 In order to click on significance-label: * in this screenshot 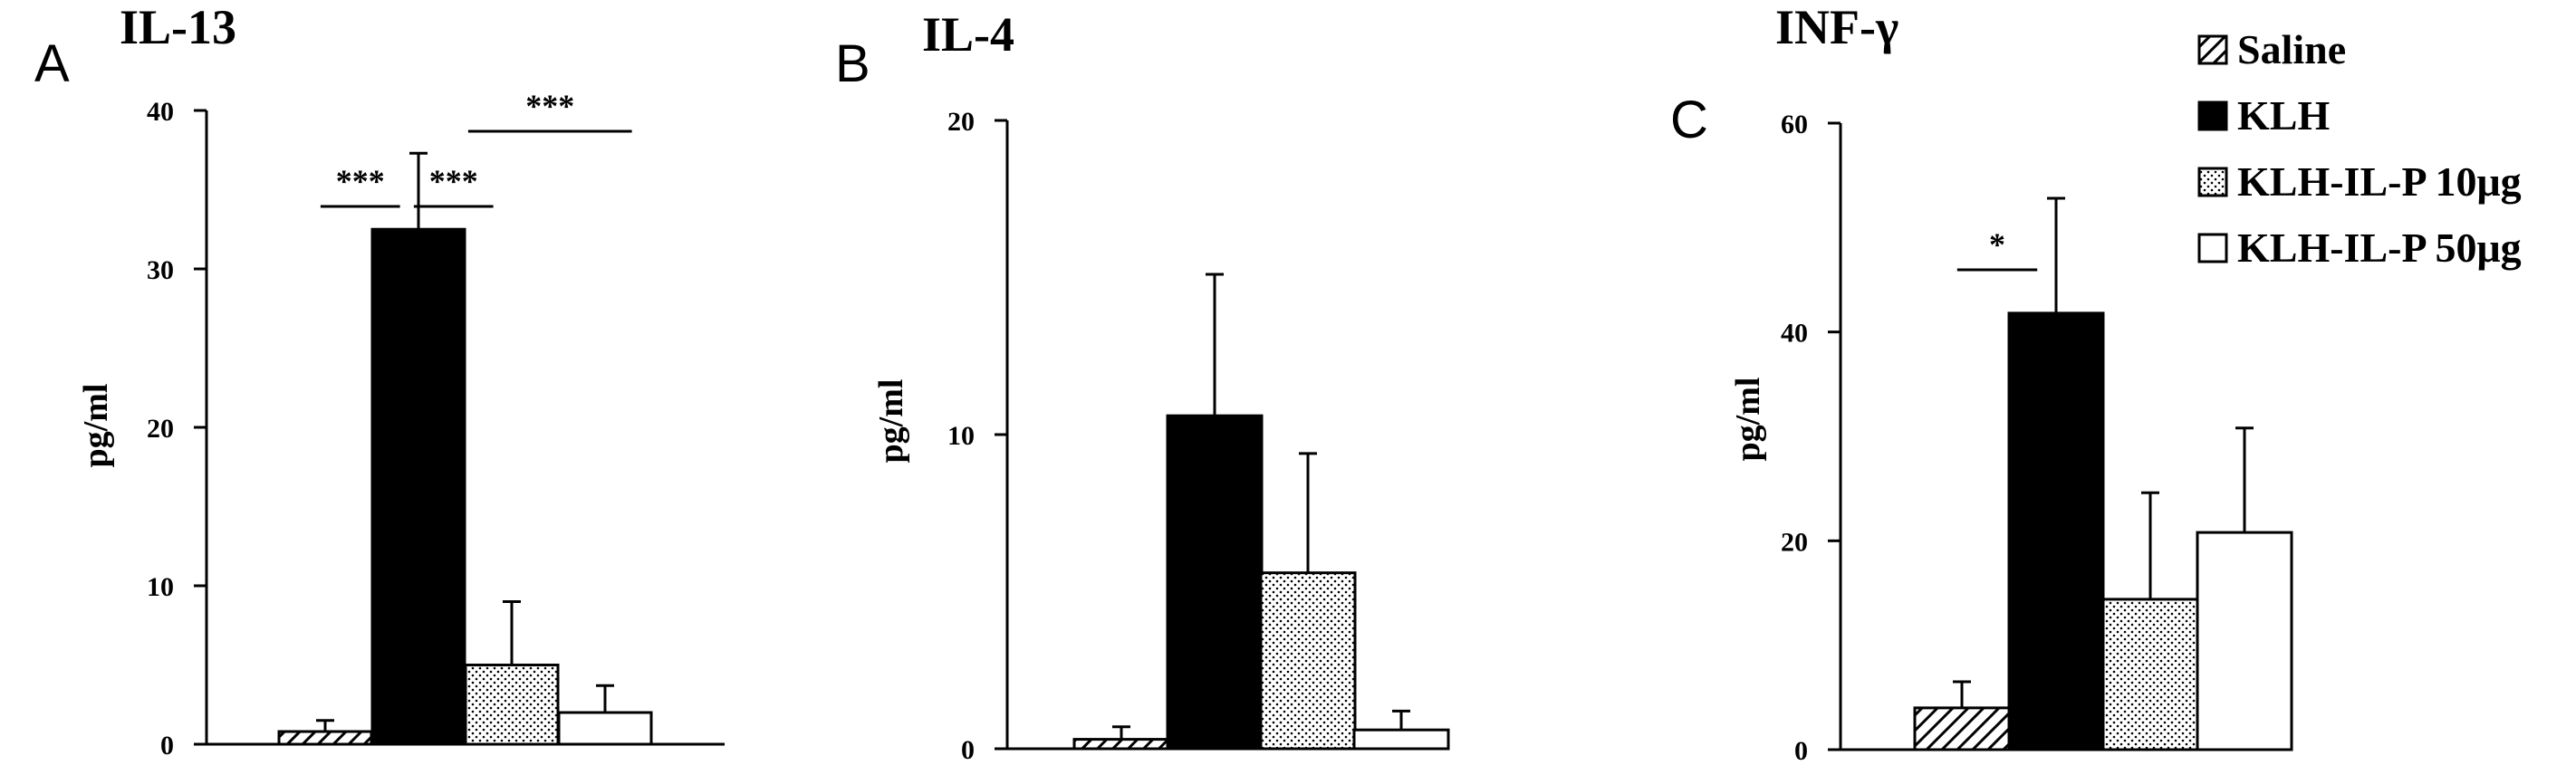, I will do `click(1997, 245)`.